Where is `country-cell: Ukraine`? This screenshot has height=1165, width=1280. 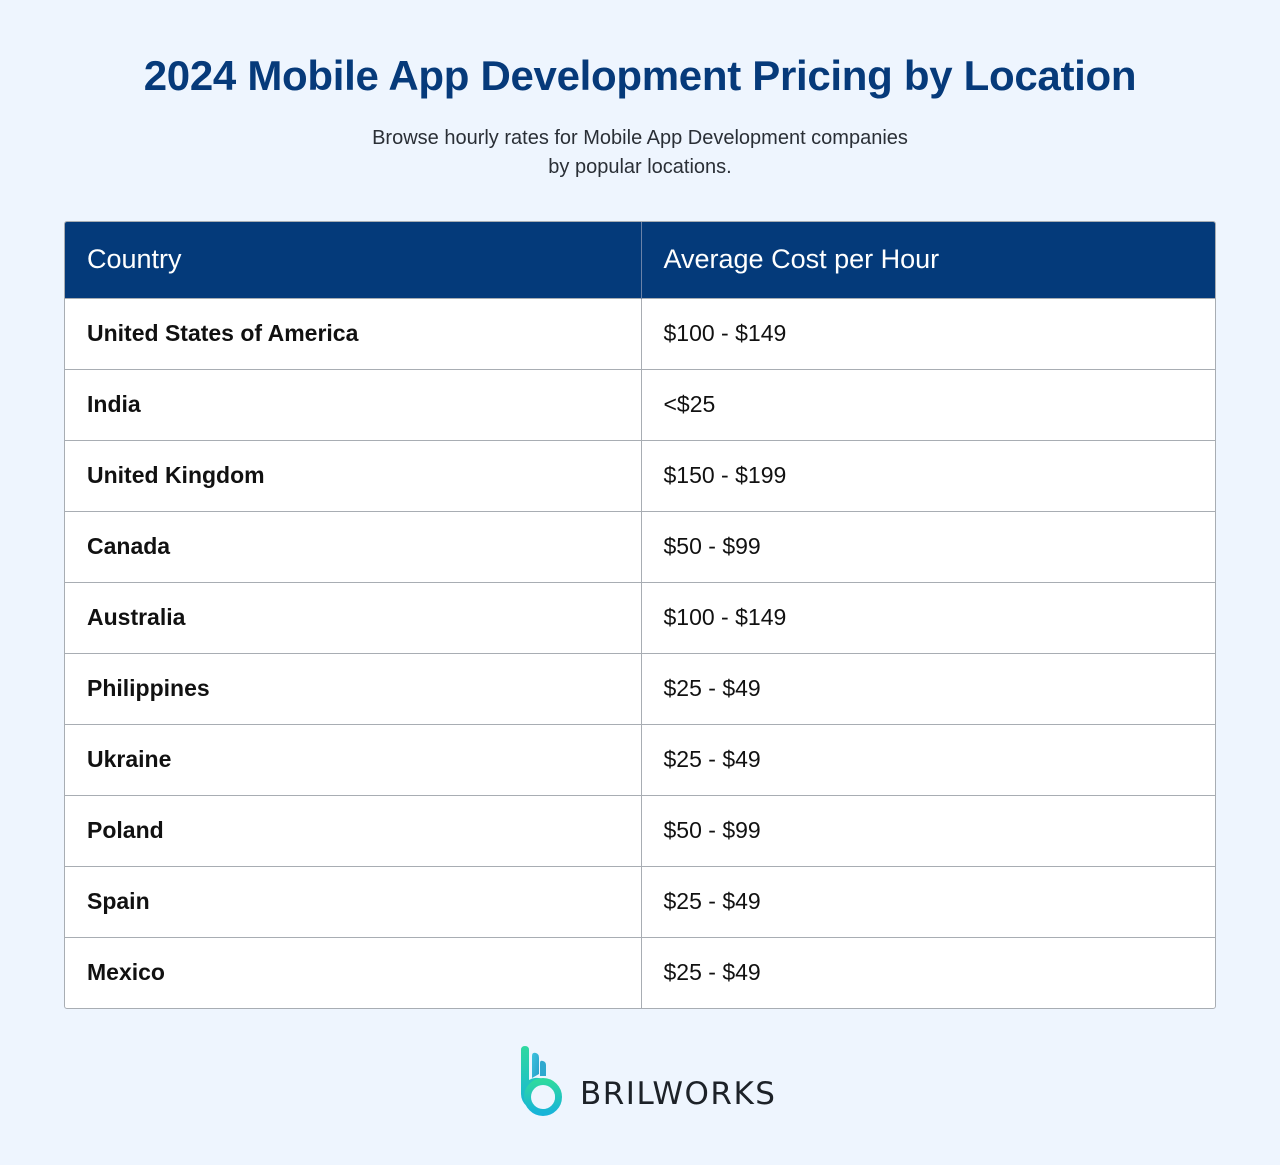 country-cell: Ukraine is located at coordinates (353, 759).